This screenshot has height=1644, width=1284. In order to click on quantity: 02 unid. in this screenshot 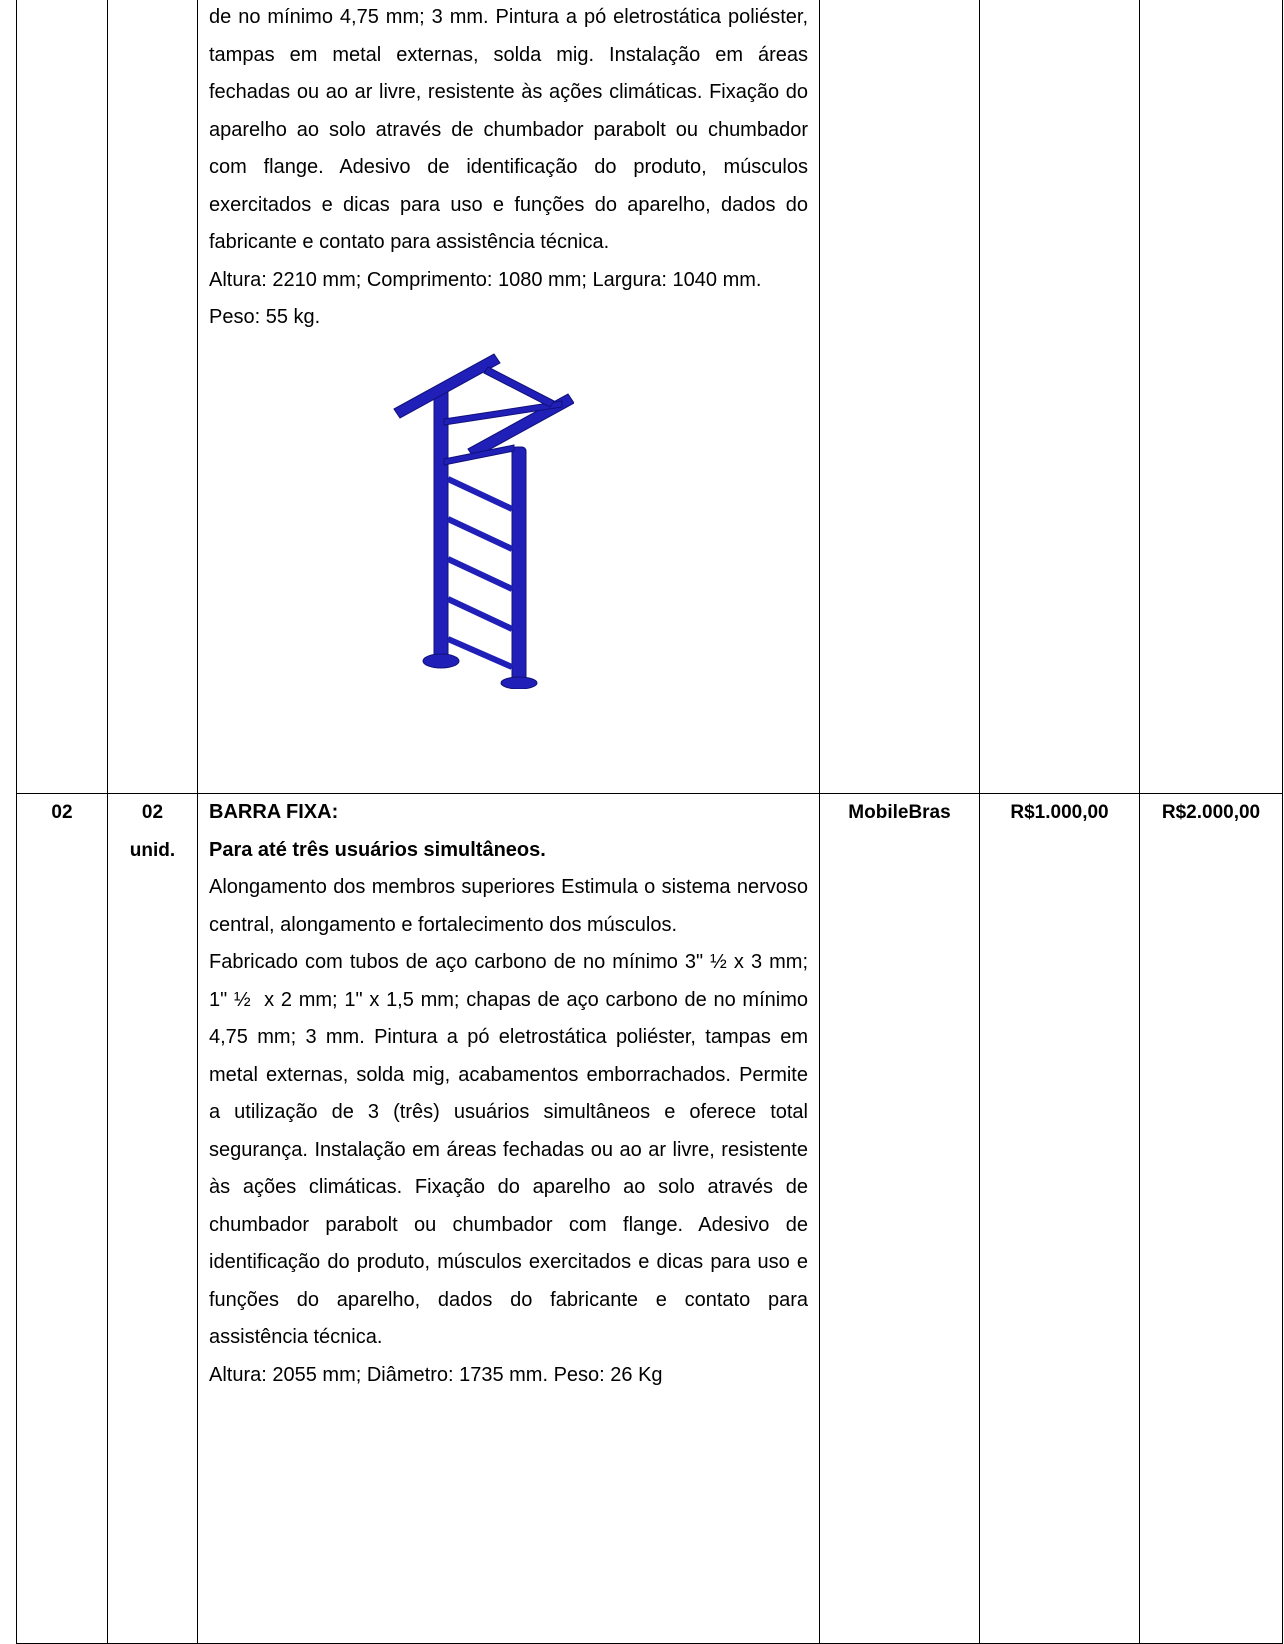, I will do `click(152, 1218)`.